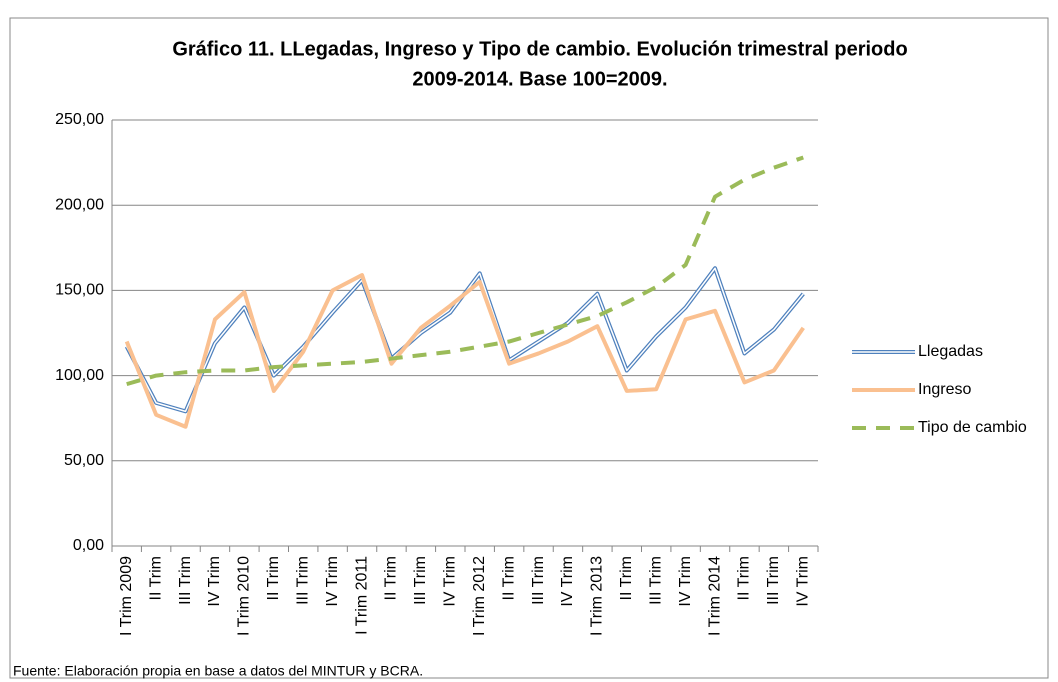  I want to click on y-tick-label: 200,00, so click(79, 204).